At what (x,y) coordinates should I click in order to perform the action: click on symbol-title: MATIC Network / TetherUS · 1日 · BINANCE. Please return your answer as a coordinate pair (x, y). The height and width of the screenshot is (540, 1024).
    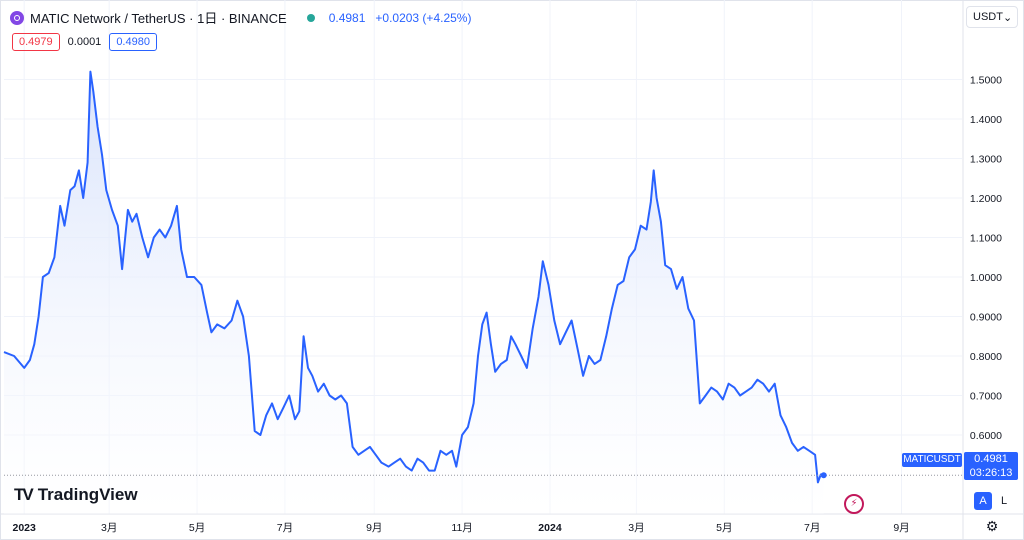
    Looking at the image, I should click on (158, 18).